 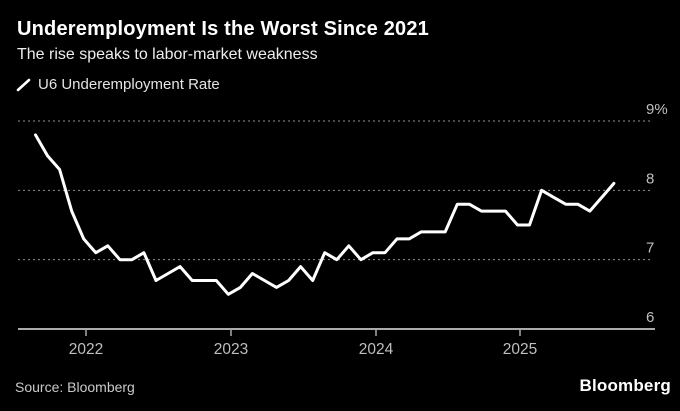 What do you see at coordinates (75, 387) in the screenshot?
I see `source-note: Source: Bloomberg` at bounding box center [75, 387].